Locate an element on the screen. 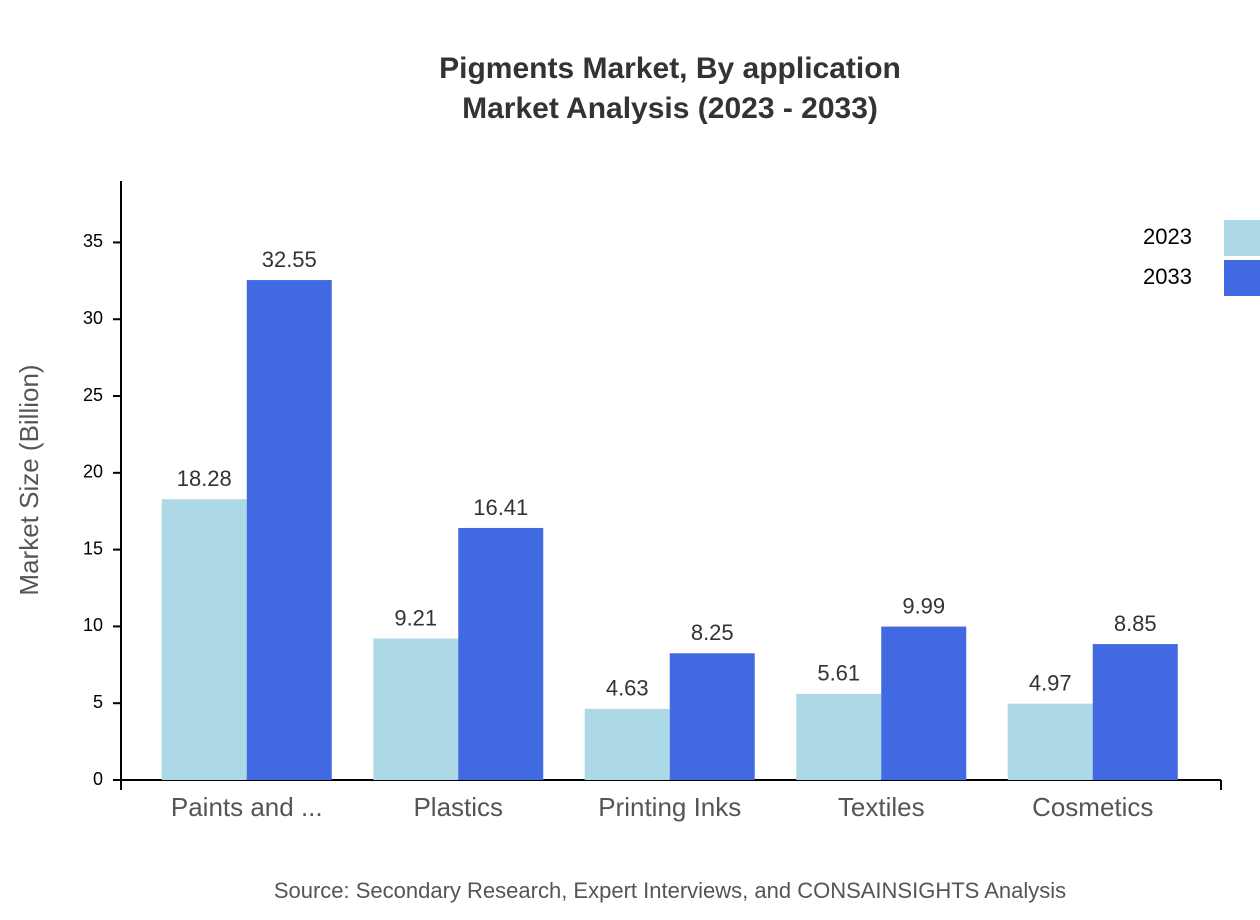  y-tick-label: 35 is located at coordinates (93, 241).